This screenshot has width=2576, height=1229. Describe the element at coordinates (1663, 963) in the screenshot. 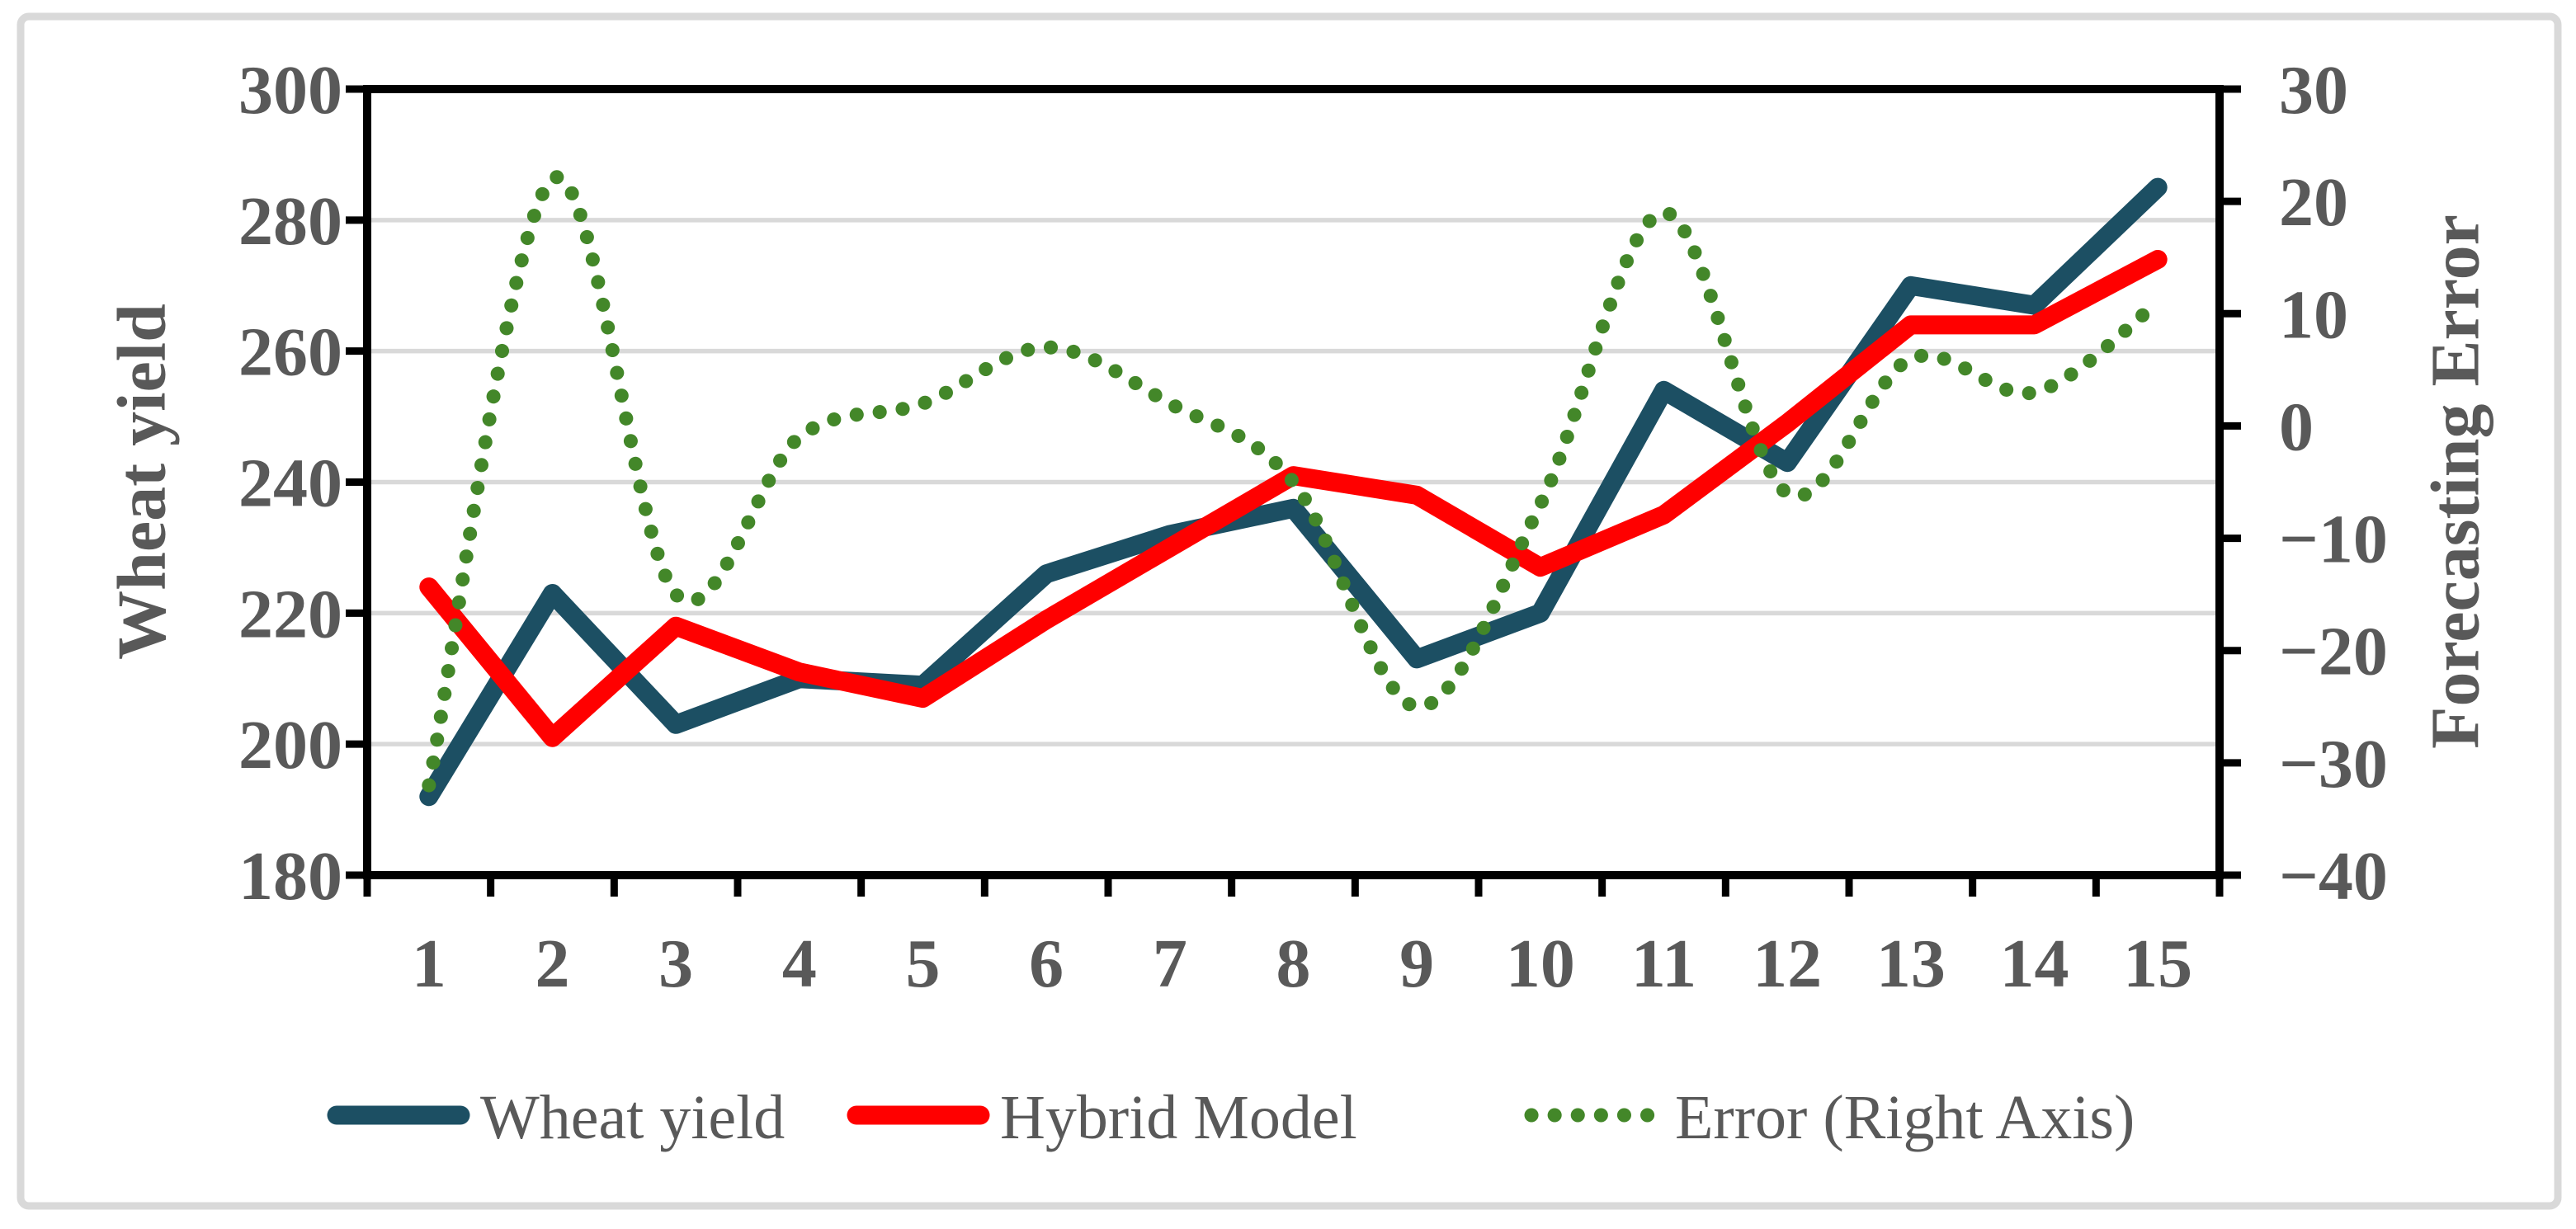

I see `x-axis-tick-label: 11` at that location.